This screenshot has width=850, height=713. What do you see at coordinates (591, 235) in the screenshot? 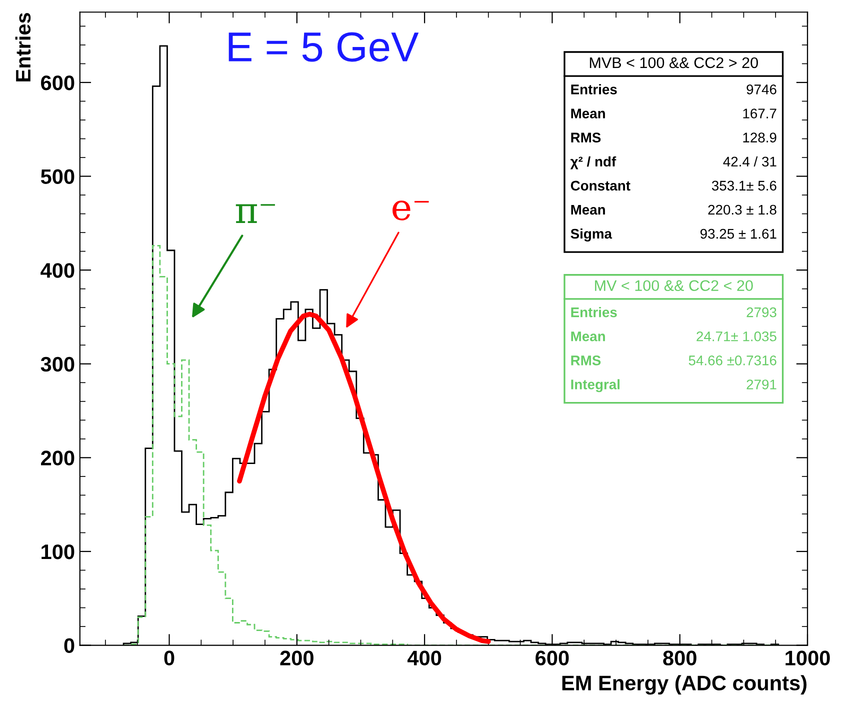
I see `annotation: Sigma` at bounding box center [591, 235].